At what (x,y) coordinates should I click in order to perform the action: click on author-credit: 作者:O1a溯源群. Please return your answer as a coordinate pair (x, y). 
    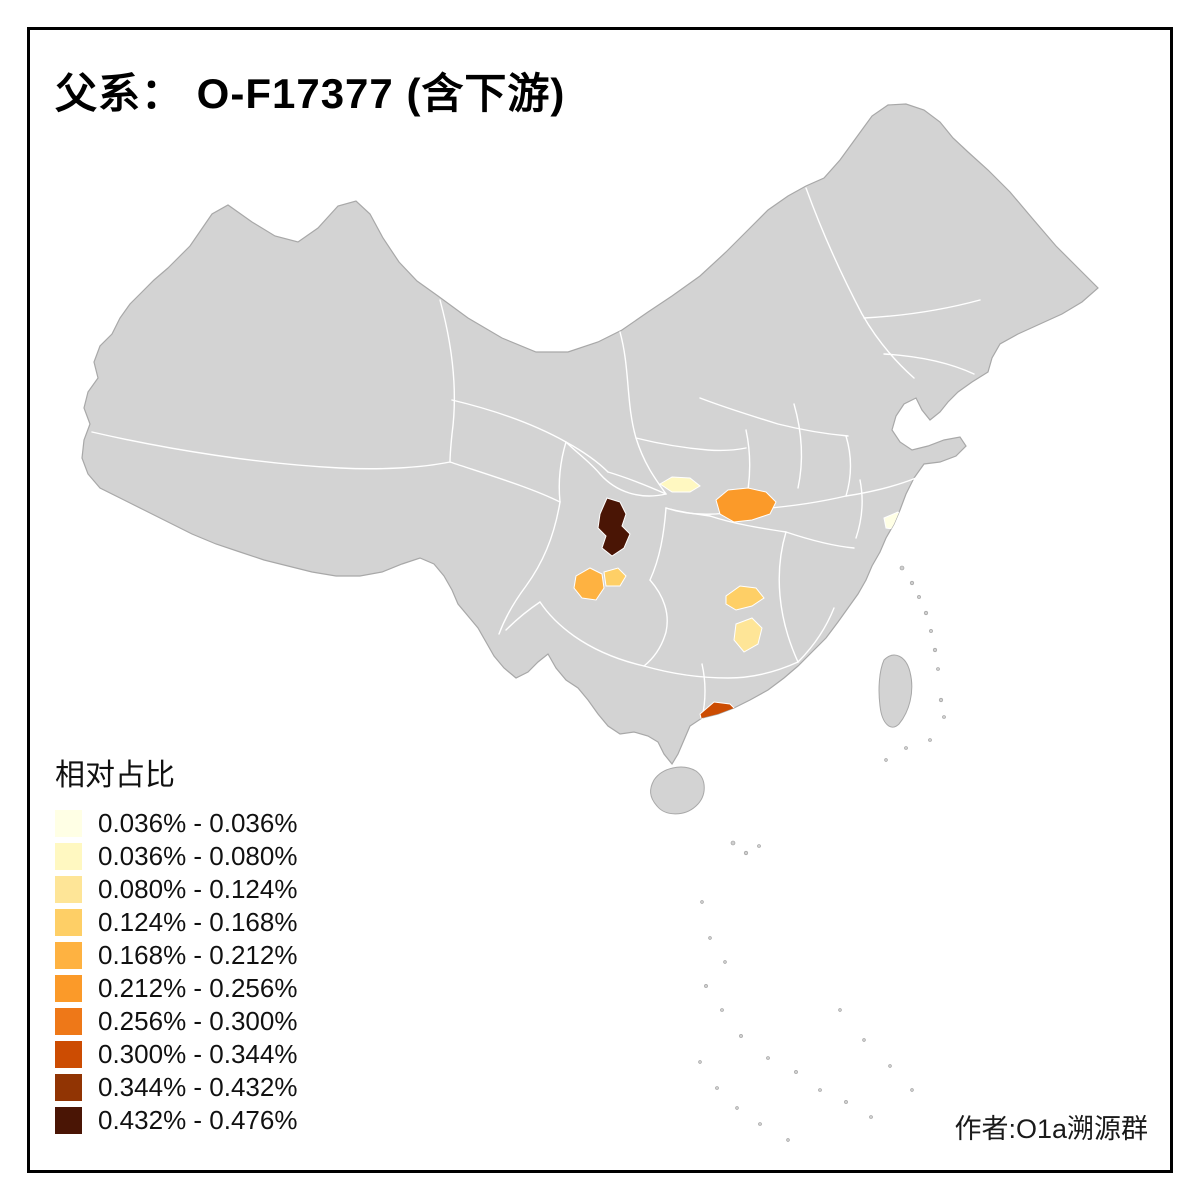
    Looking at the image, I should click on (1051, 1129).